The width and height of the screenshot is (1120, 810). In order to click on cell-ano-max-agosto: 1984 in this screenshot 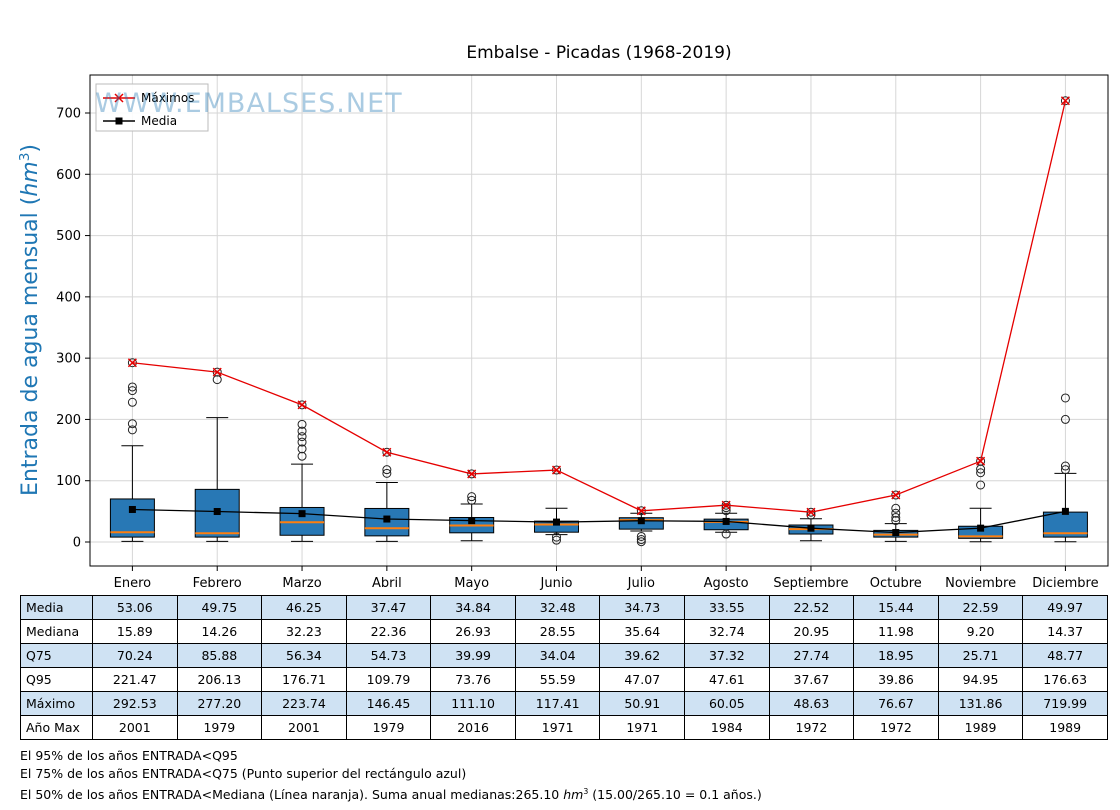, I will do `click(727, 727)`.